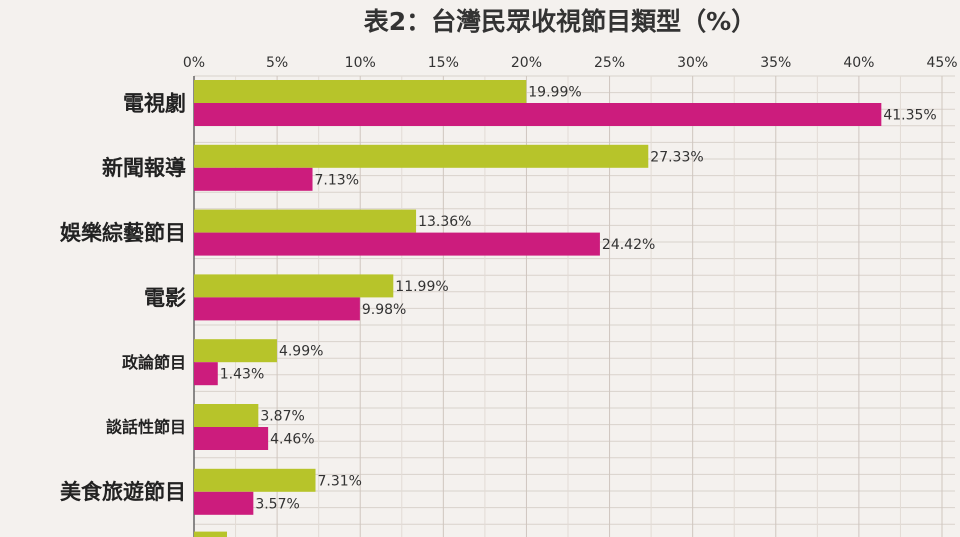 This screenshot has width=960, height=537. Describe the element at coordinates (560, 21) in the screenshot. I see `chart-title: 表2：台灣民眾收視節目類型（%）` at that location.